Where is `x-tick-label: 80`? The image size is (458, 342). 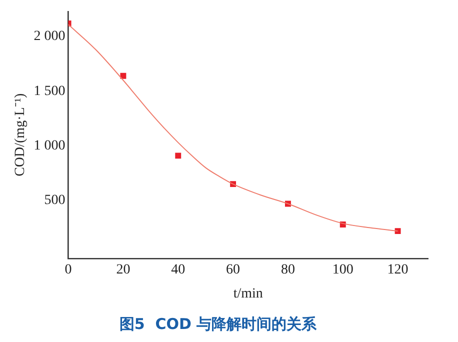 x-tick-label: 80 is located at coordinates (287, 270).